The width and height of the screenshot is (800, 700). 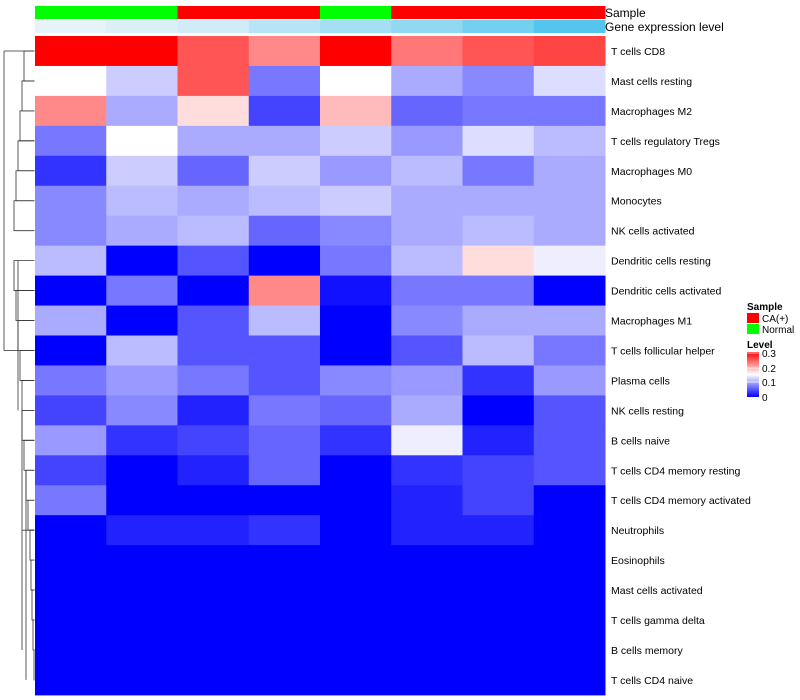 What do you see at coordinates (760, 345) in the screenshot?
I see `legend-level-title: Level` at bounding box center [760, 345].